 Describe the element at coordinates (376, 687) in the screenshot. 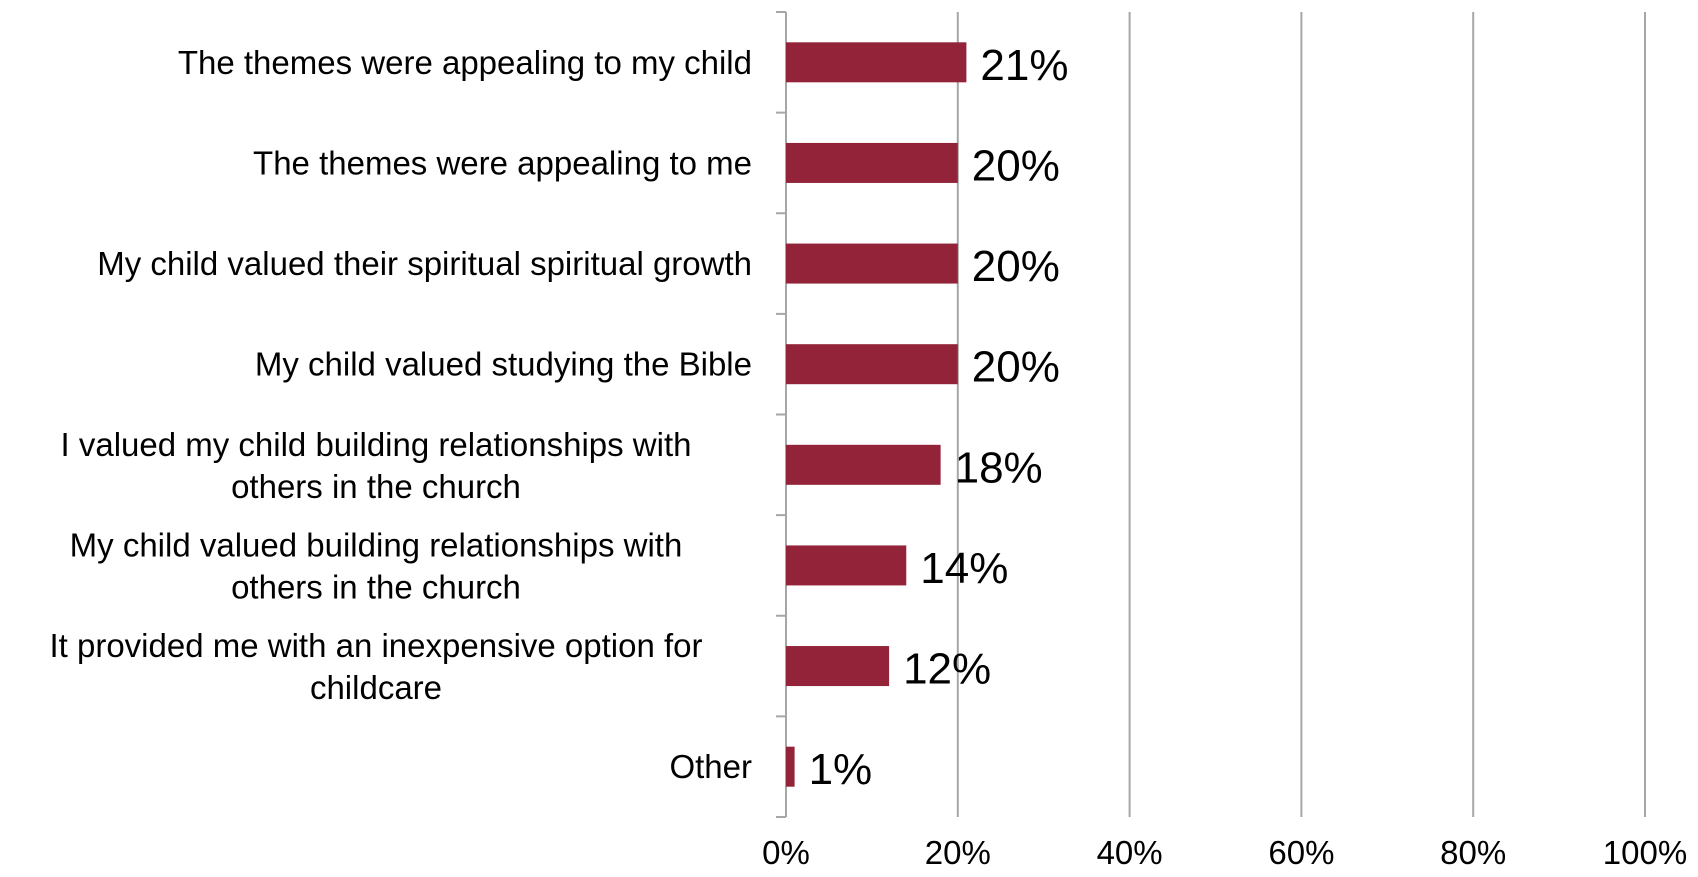

I see `category-label-line: childcare` at that location.